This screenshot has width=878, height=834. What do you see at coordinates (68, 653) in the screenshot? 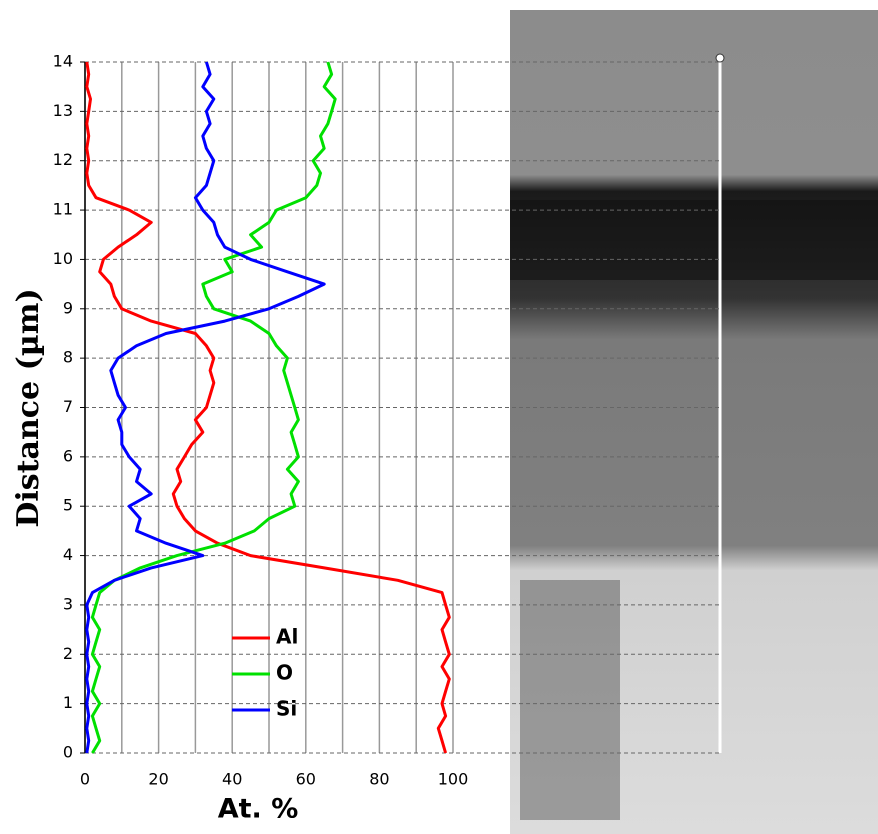
I see `y-tick-label: 2` at bounding box center [68, 653].